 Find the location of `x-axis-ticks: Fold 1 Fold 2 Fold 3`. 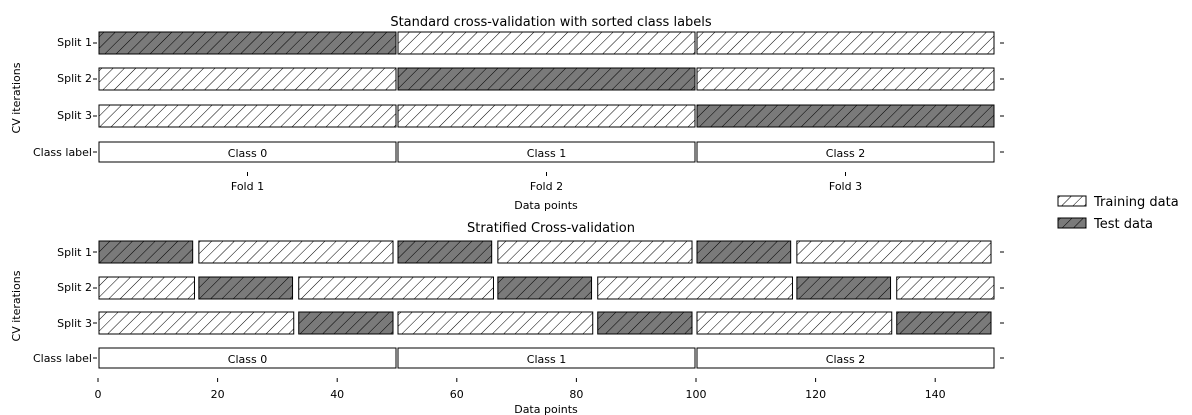

x-axis-ticks: Fold 1 Fold 2 Fold 3 is located at coordinates (546, 182).